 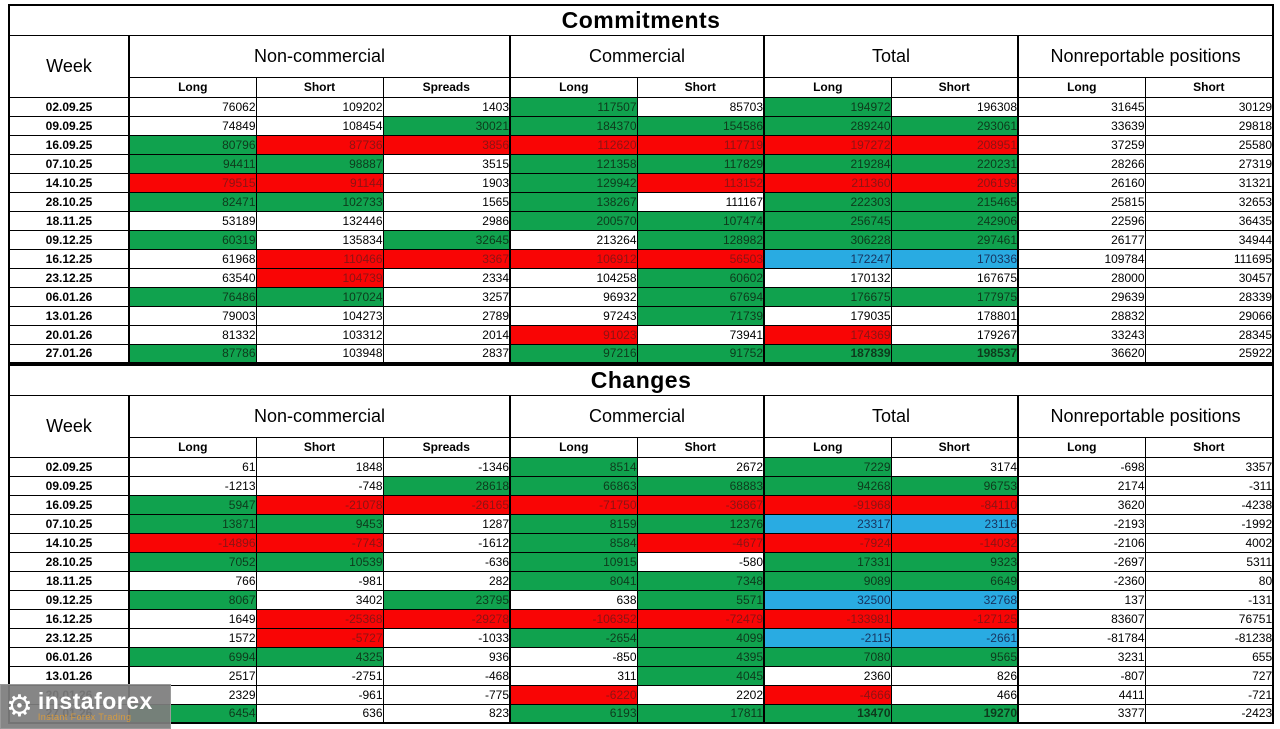 What do you see at coordinates (573, 163) in the screenshot?
I see `value-cell: 121358` at bounding box center [573, 163].